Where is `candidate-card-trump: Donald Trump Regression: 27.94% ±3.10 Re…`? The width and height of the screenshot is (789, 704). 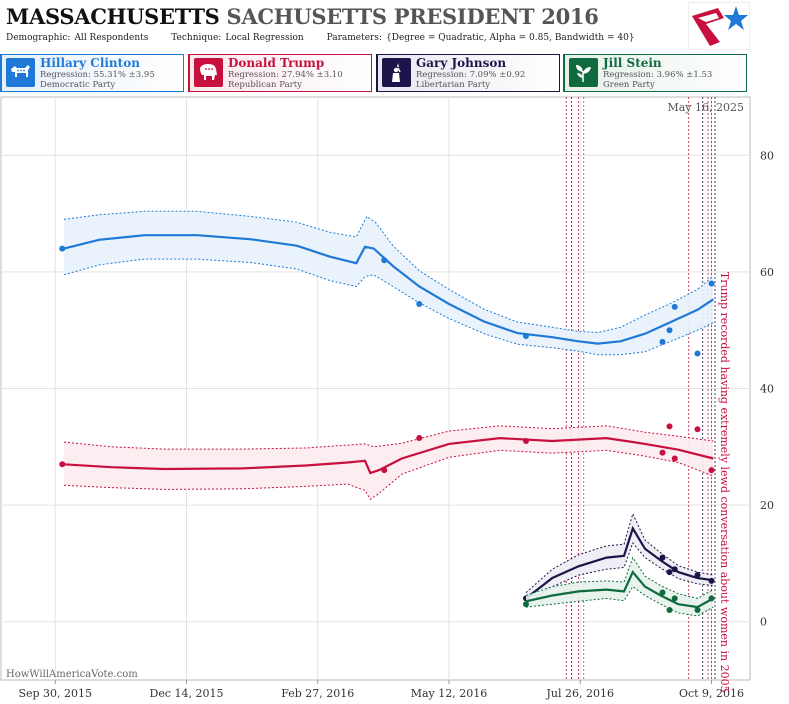 candidate-card-trump: Donald Trump Regression: 27.94% ±3.10 Re… is located at coordinates (280, 73).